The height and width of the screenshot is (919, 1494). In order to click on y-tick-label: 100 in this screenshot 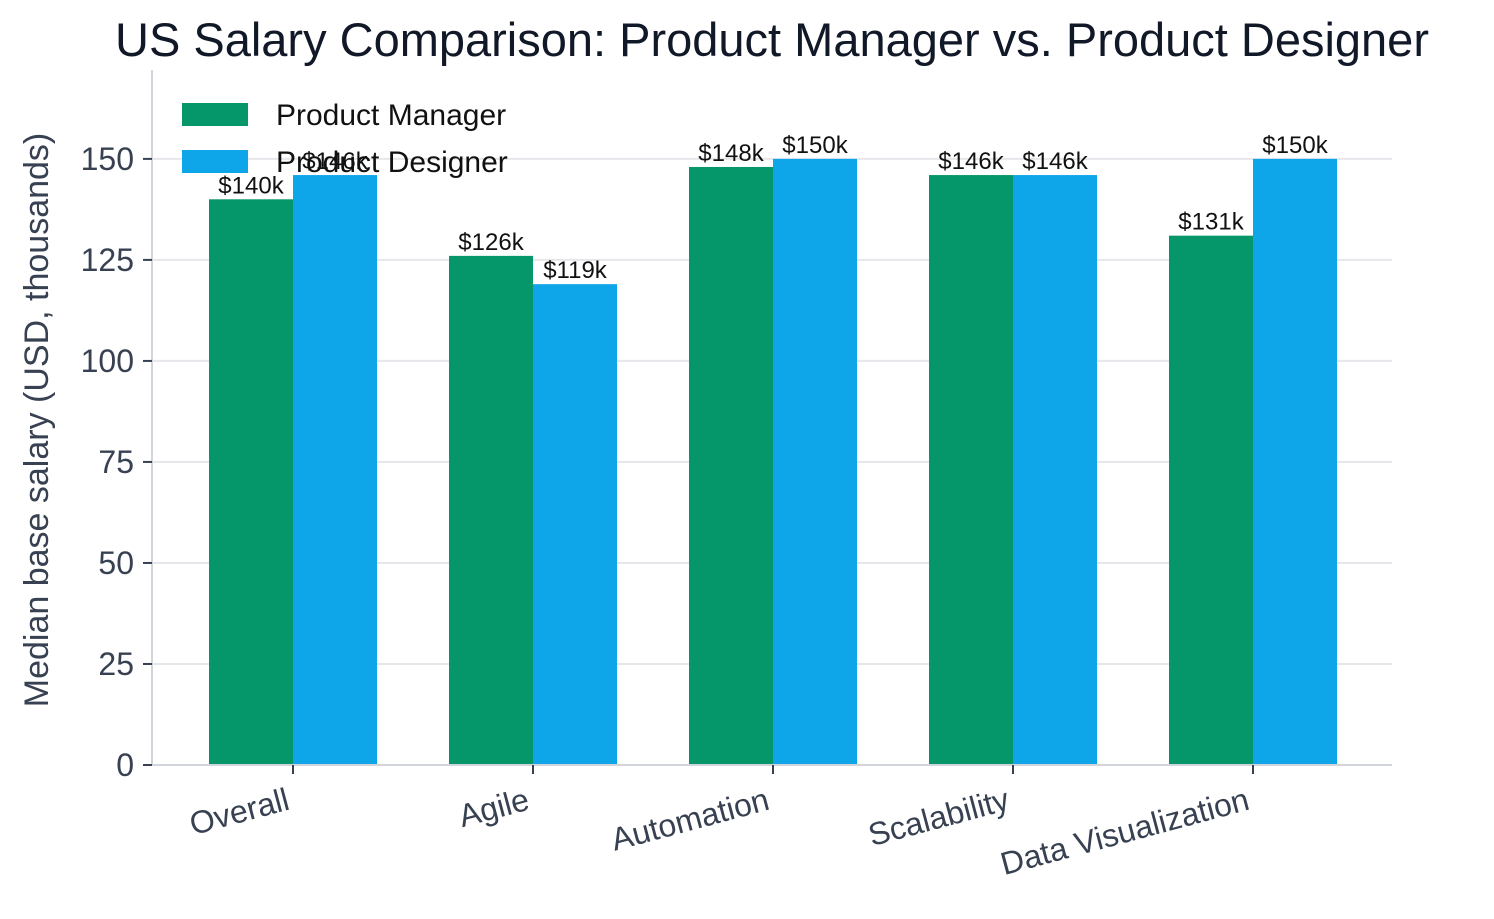, I will do `click(107, 361)`.